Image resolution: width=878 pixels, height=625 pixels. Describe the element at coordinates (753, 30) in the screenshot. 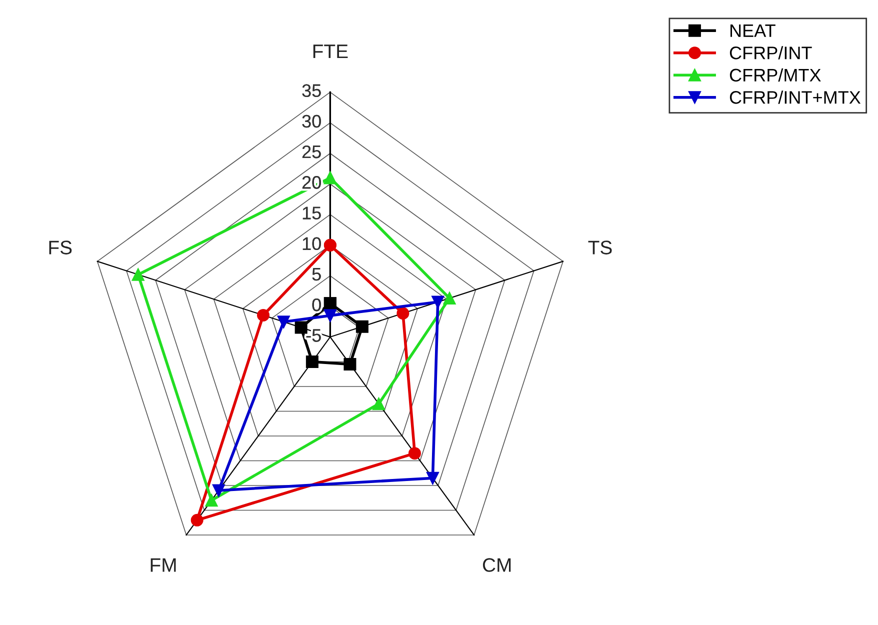

I see `legend-label: NEAT` at that location.